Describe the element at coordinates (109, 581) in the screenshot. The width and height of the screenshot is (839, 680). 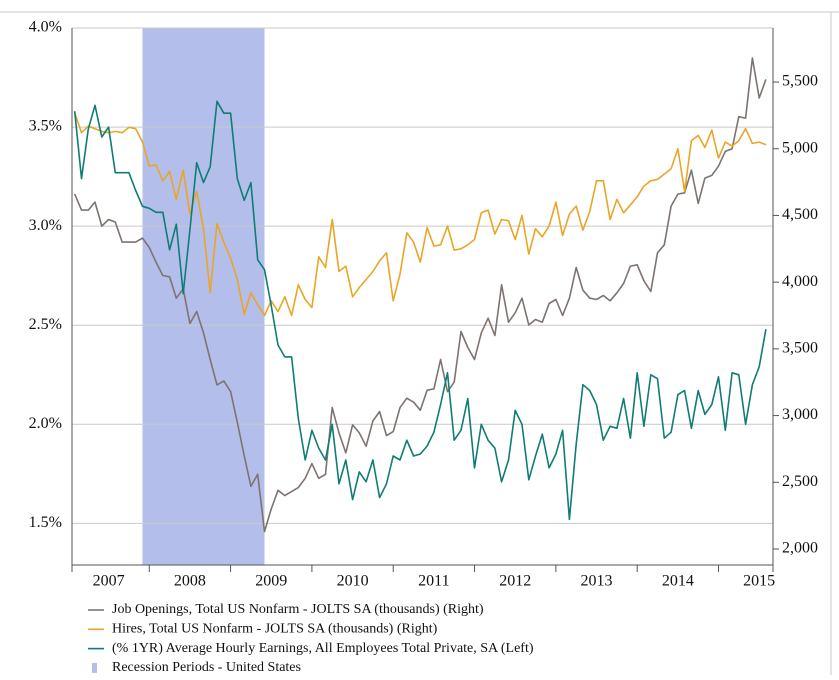
I see `x-tick-label: 2007` at that location.